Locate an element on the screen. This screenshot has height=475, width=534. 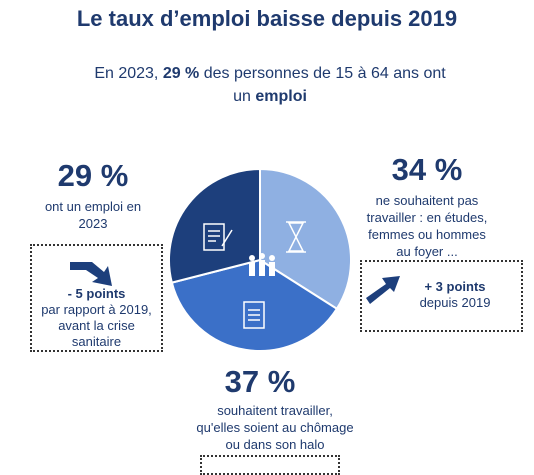
subtitle-highlight: emploi is located at coordinates (281, 96).